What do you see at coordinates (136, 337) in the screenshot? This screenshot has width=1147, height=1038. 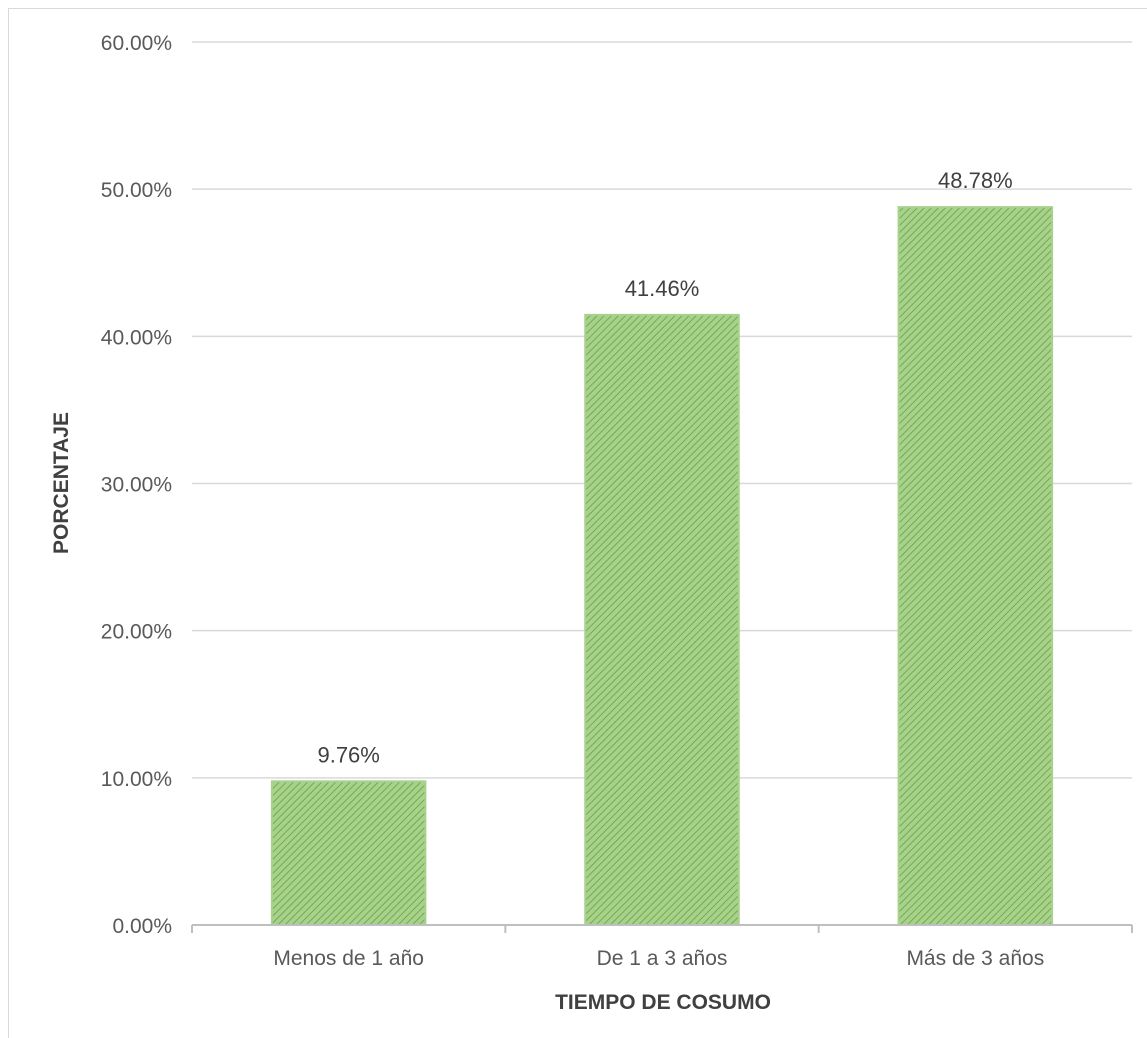 I see `y-tick-label: 40.00%` at bounding box center [136, 337].